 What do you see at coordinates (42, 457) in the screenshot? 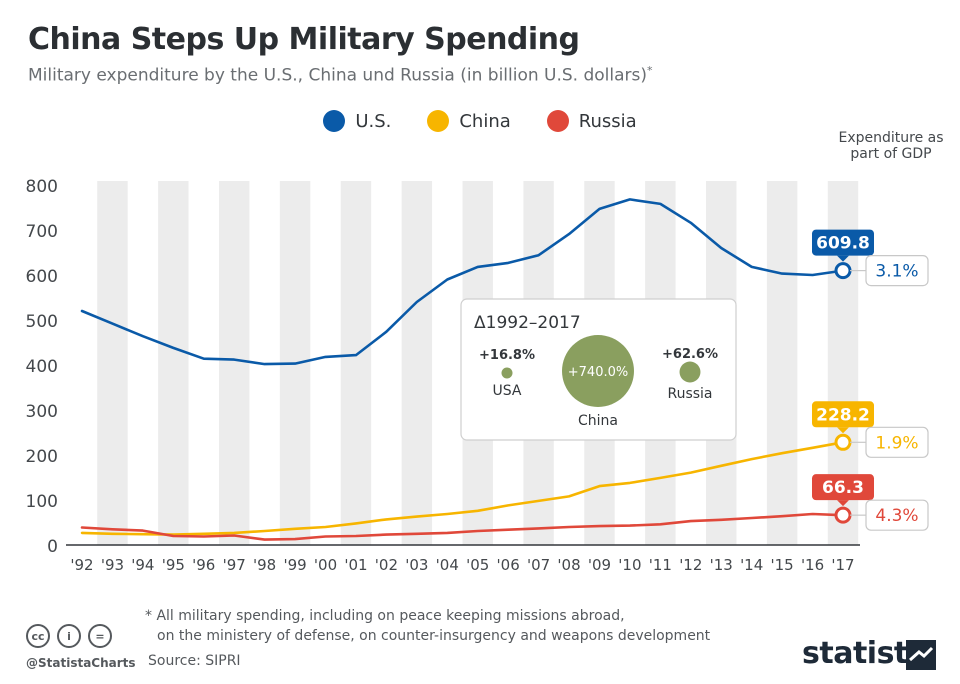
I see `y-tick-label: 200` at bounding box center [42, 457].